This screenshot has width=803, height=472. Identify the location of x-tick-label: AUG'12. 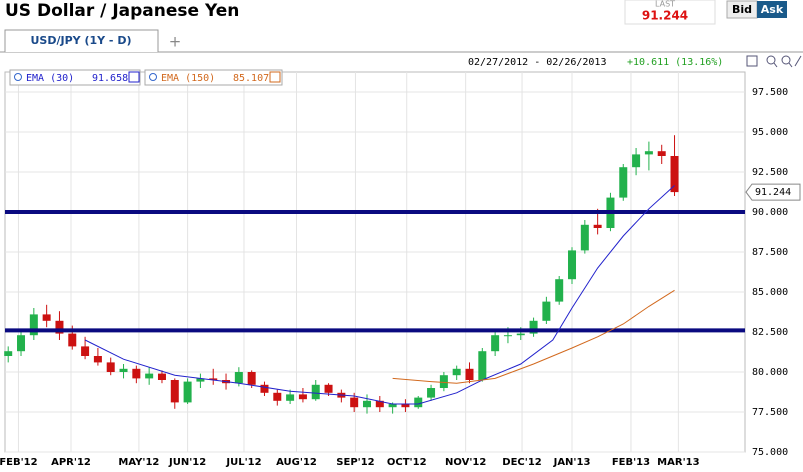
(296, 462).